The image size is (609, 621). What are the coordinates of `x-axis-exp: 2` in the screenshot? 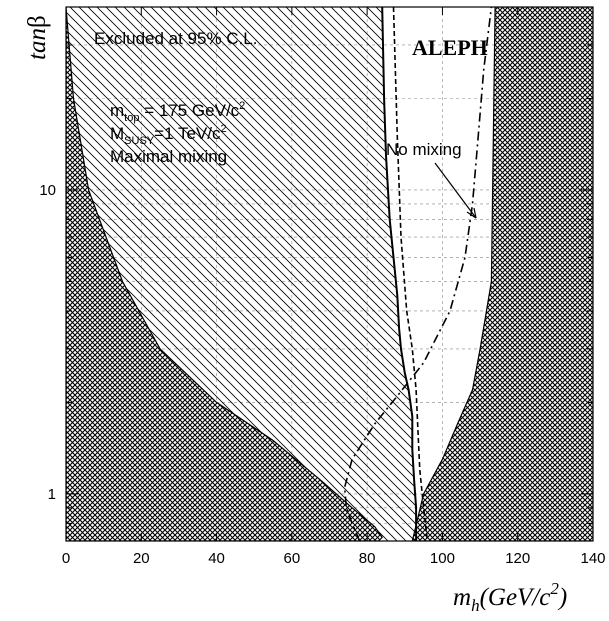 It's located at (554, 588).